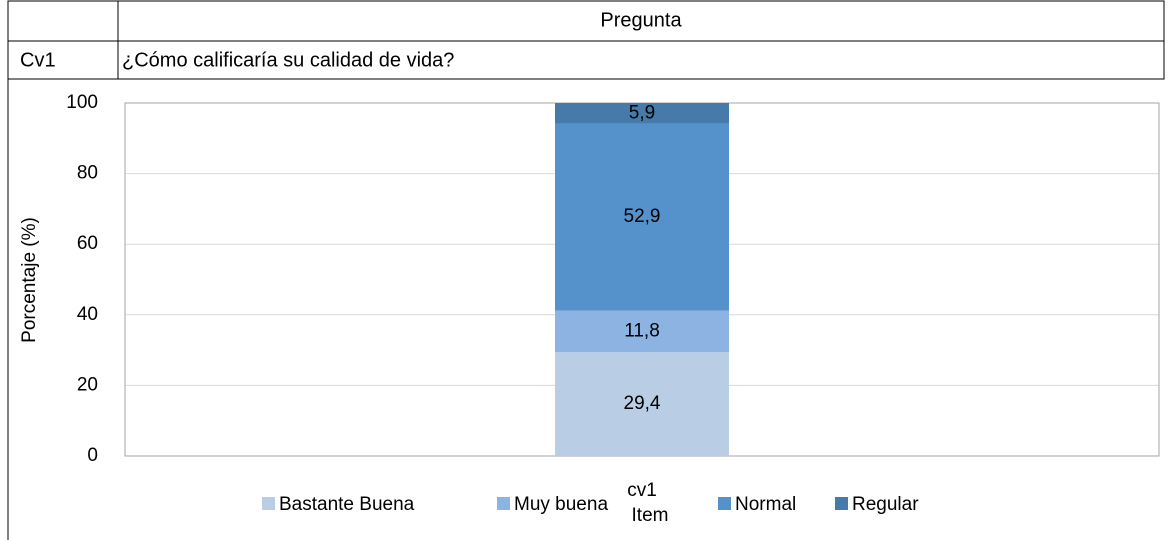 This screenshot has height=540, width=1173. I want to click on table-header: Pregunta, so click(641, 20).